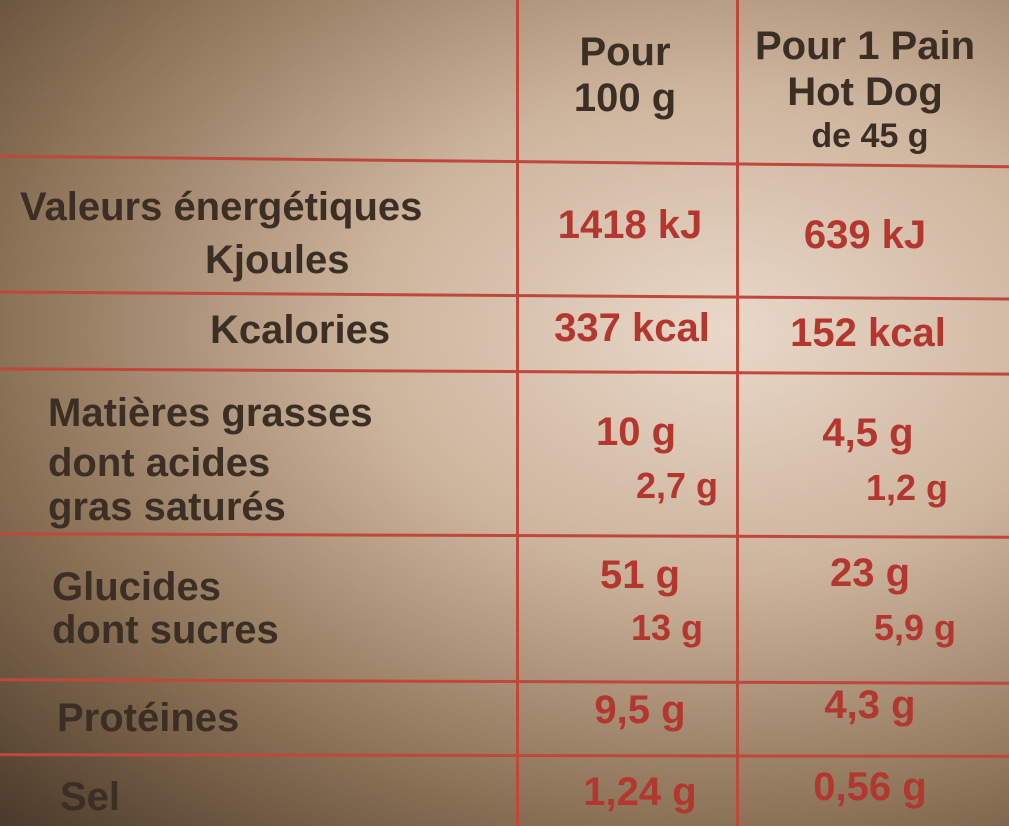 The width and height of the screenshot is (1009, 826). What do you see at coordinates (870, 705) in the screenshot?
I see `nutrient-value: 4,3 g` at bounding box center [870, 705].